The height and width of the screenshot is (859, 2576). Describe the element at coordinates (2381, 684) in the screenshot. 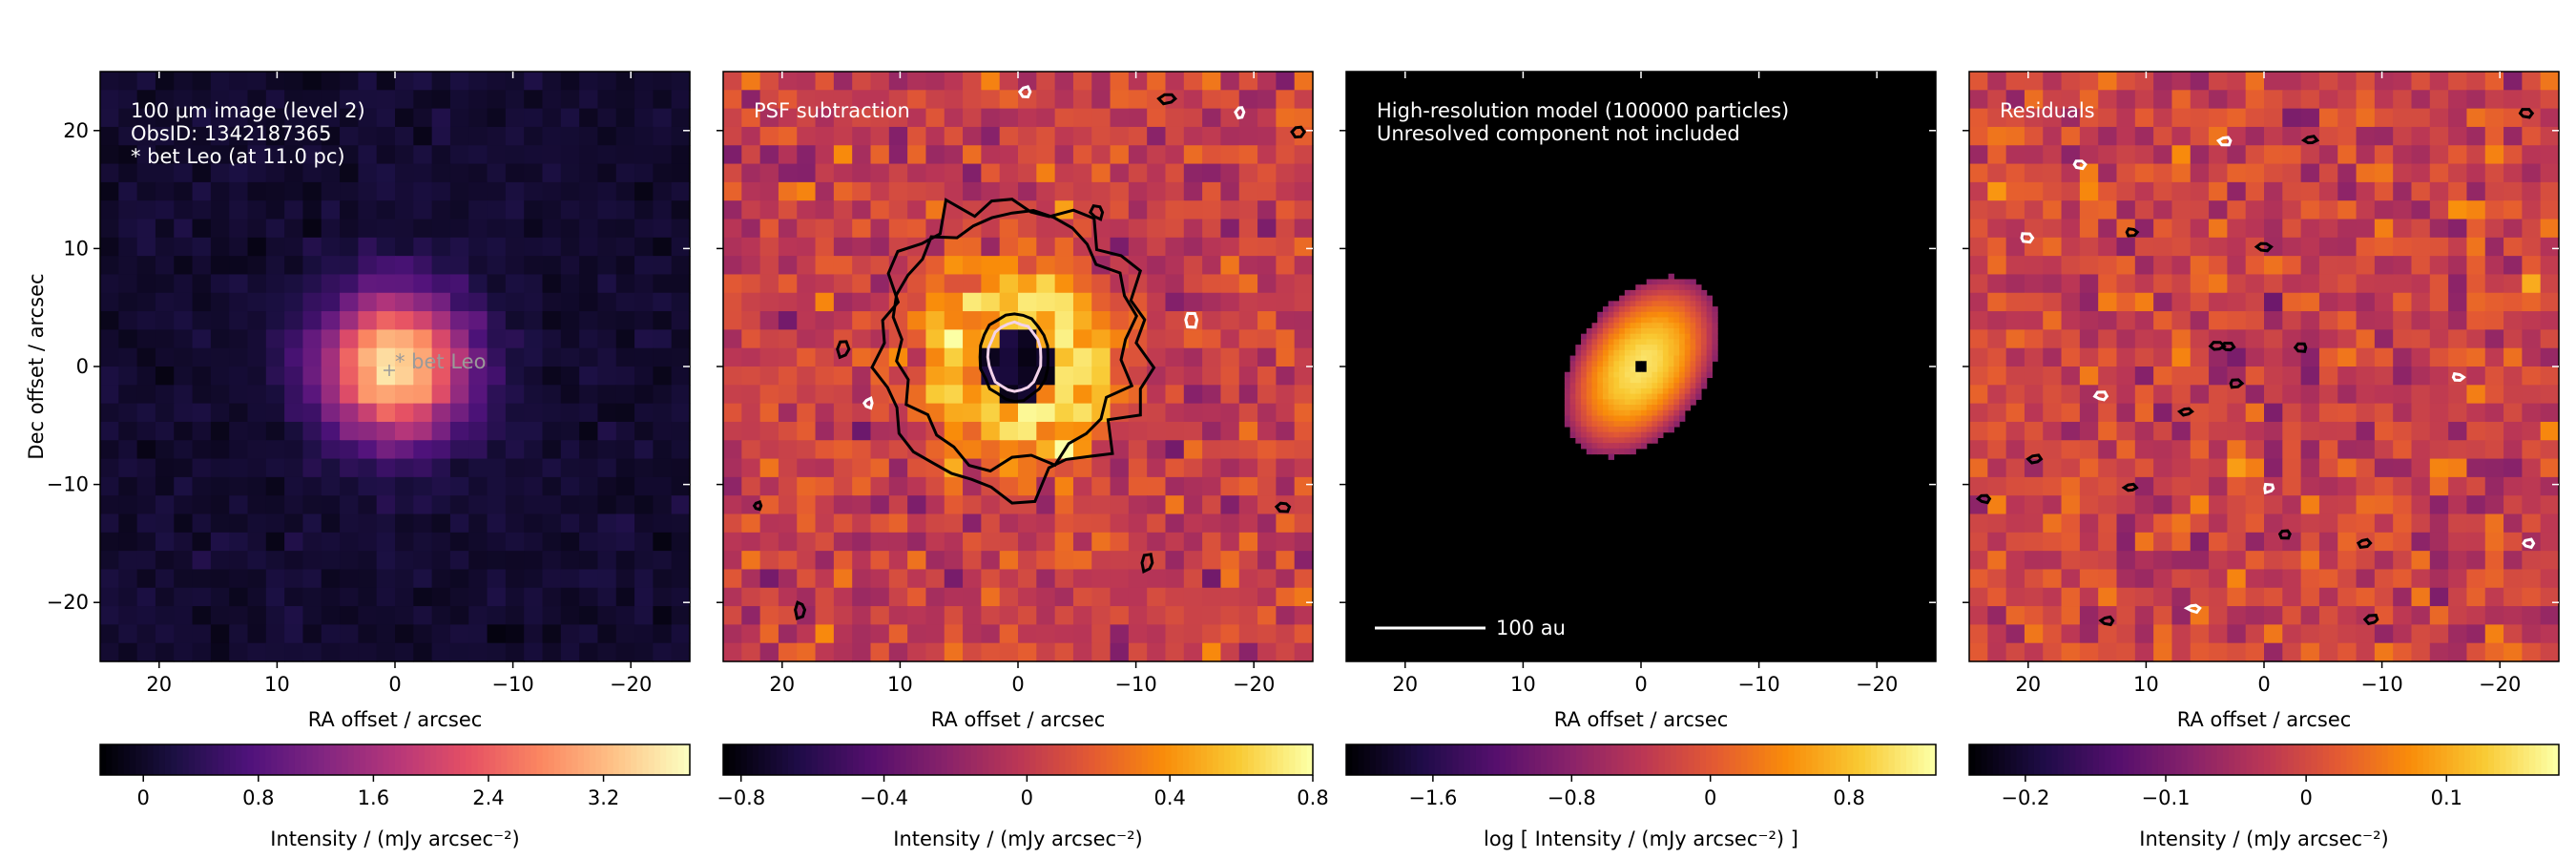

I see `x-tick-label: −10` at that location.